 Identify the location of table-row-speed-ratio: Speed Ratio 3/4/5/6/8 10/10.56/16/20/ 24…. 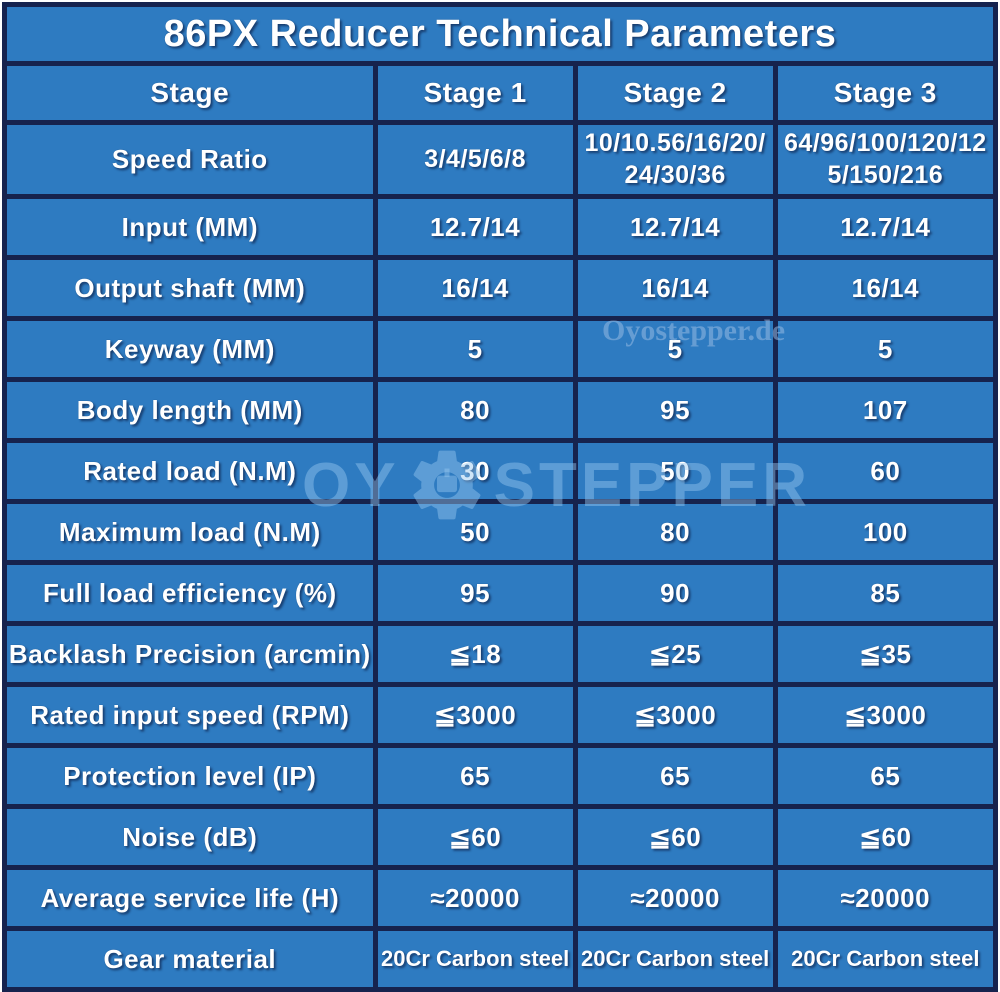
(500, 159).